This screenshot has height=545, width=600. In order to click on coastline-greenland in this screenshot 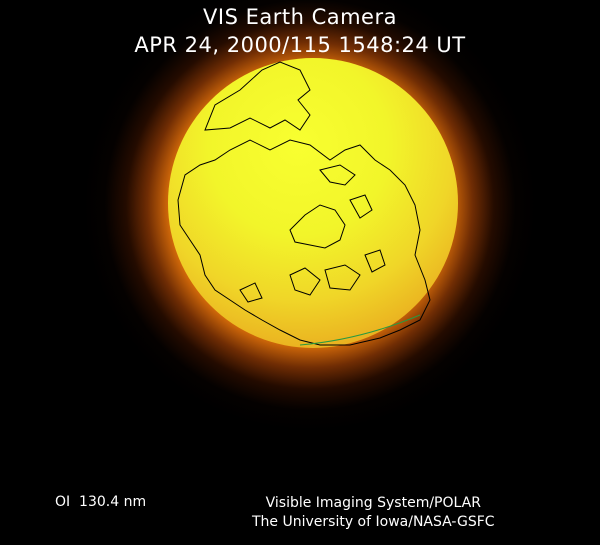, I will do `click(257, 96)`.